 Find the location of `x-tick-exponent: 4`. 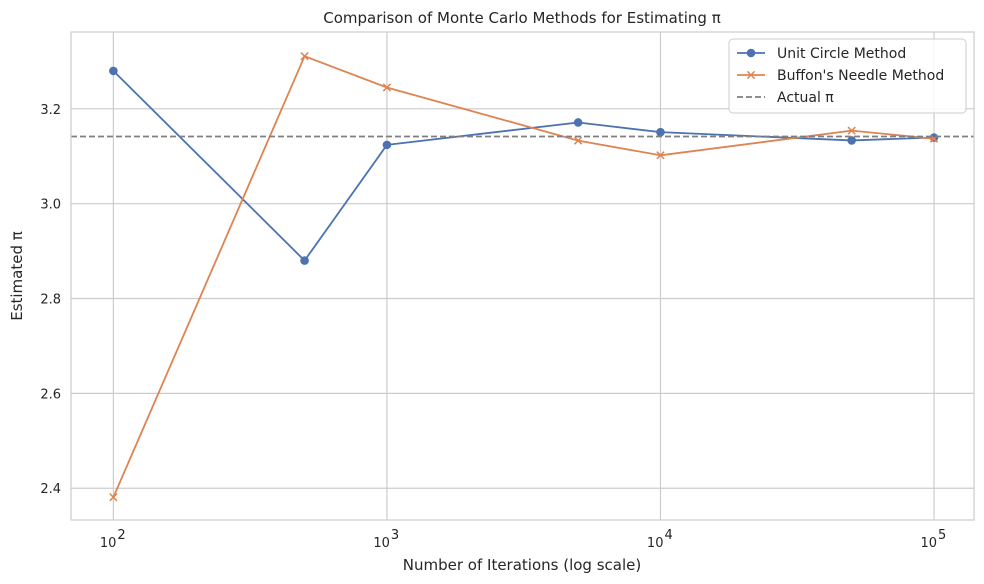

x-tick-exponent: 4 is located at coordinates (668, 535).